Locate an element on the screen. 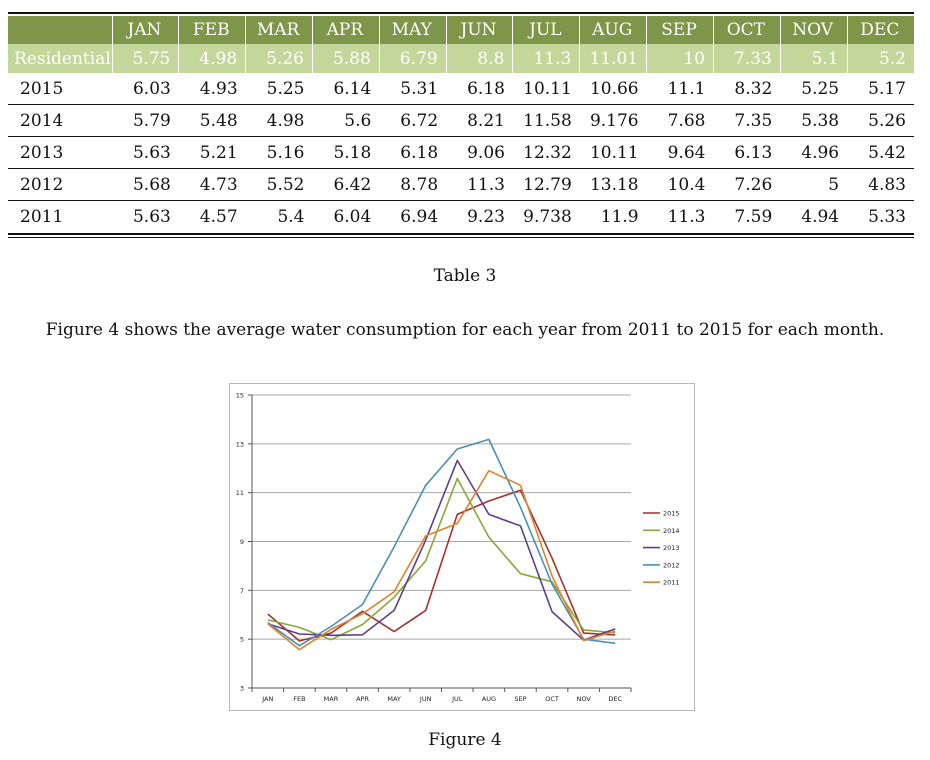  table-bottom-rule is located at coordinates (461, 234).